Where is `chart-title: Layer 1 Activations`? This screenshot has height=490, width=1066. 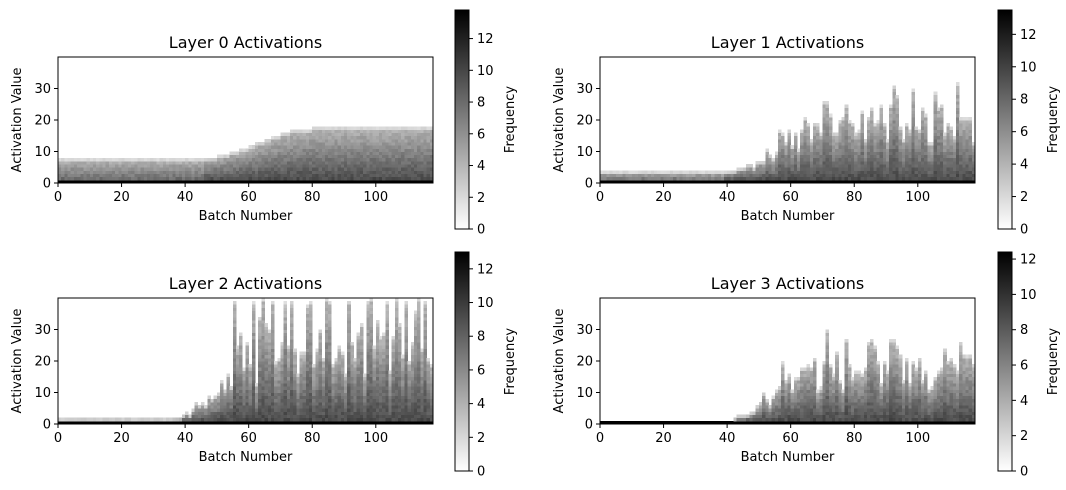 chart-title: Layer 1 Activations is located at coordinates (787, 42).